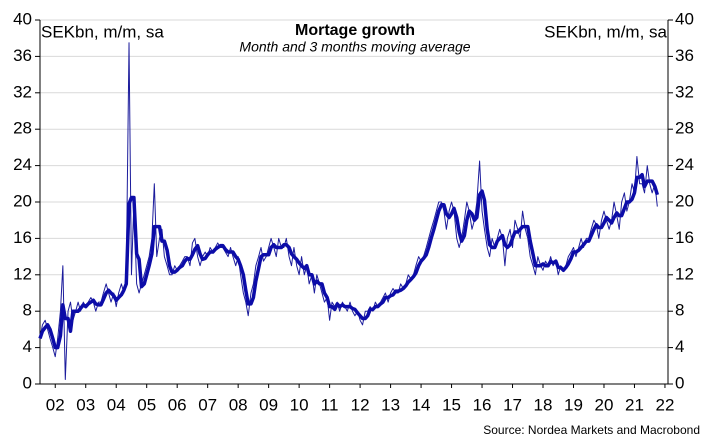 The width and height of the screenshot is (710, 448). What do you see at coordinates (684, 18) in the screenshot?
I see `y2-tick-label: 40` at bounding box center [684, 18].